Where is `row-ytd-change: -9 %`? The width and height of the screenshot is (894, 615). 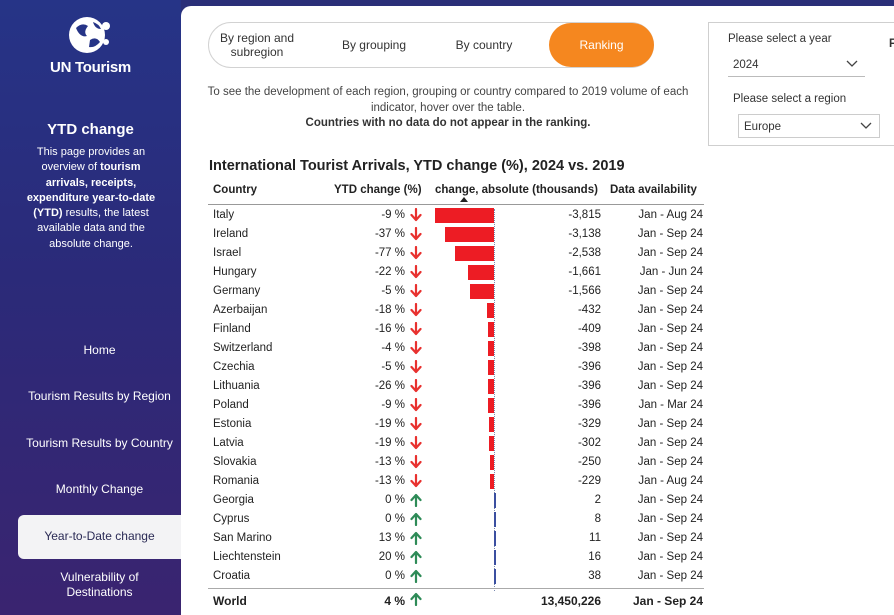
row-ytd-change: -9 % is located at coordinates (393, 405).